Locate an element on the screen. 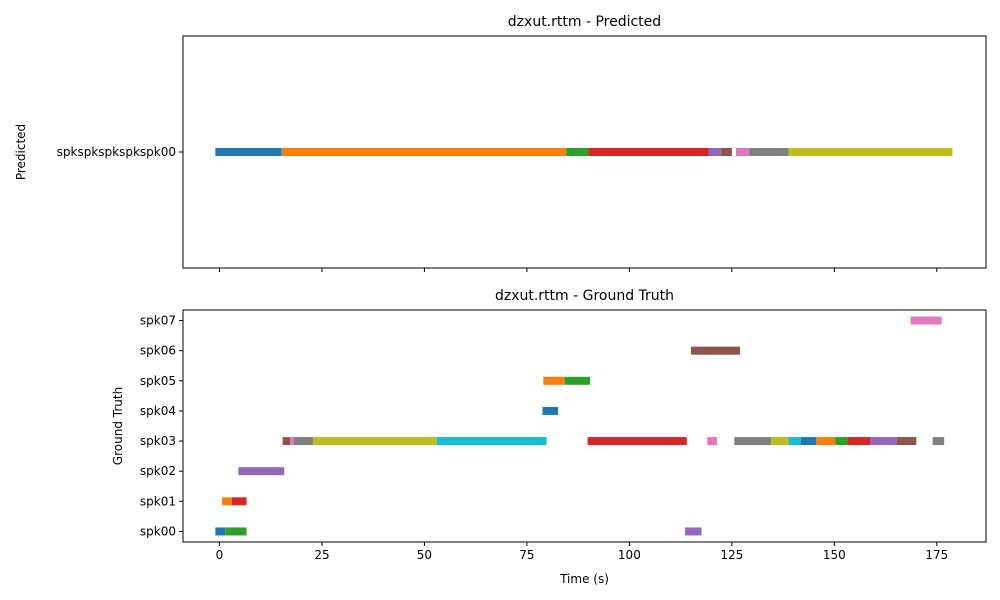 The height and width of the screenshot is (600, 1000). ground-truth-y-tick-label-2: spk02 is located at coordinates (158, 471).